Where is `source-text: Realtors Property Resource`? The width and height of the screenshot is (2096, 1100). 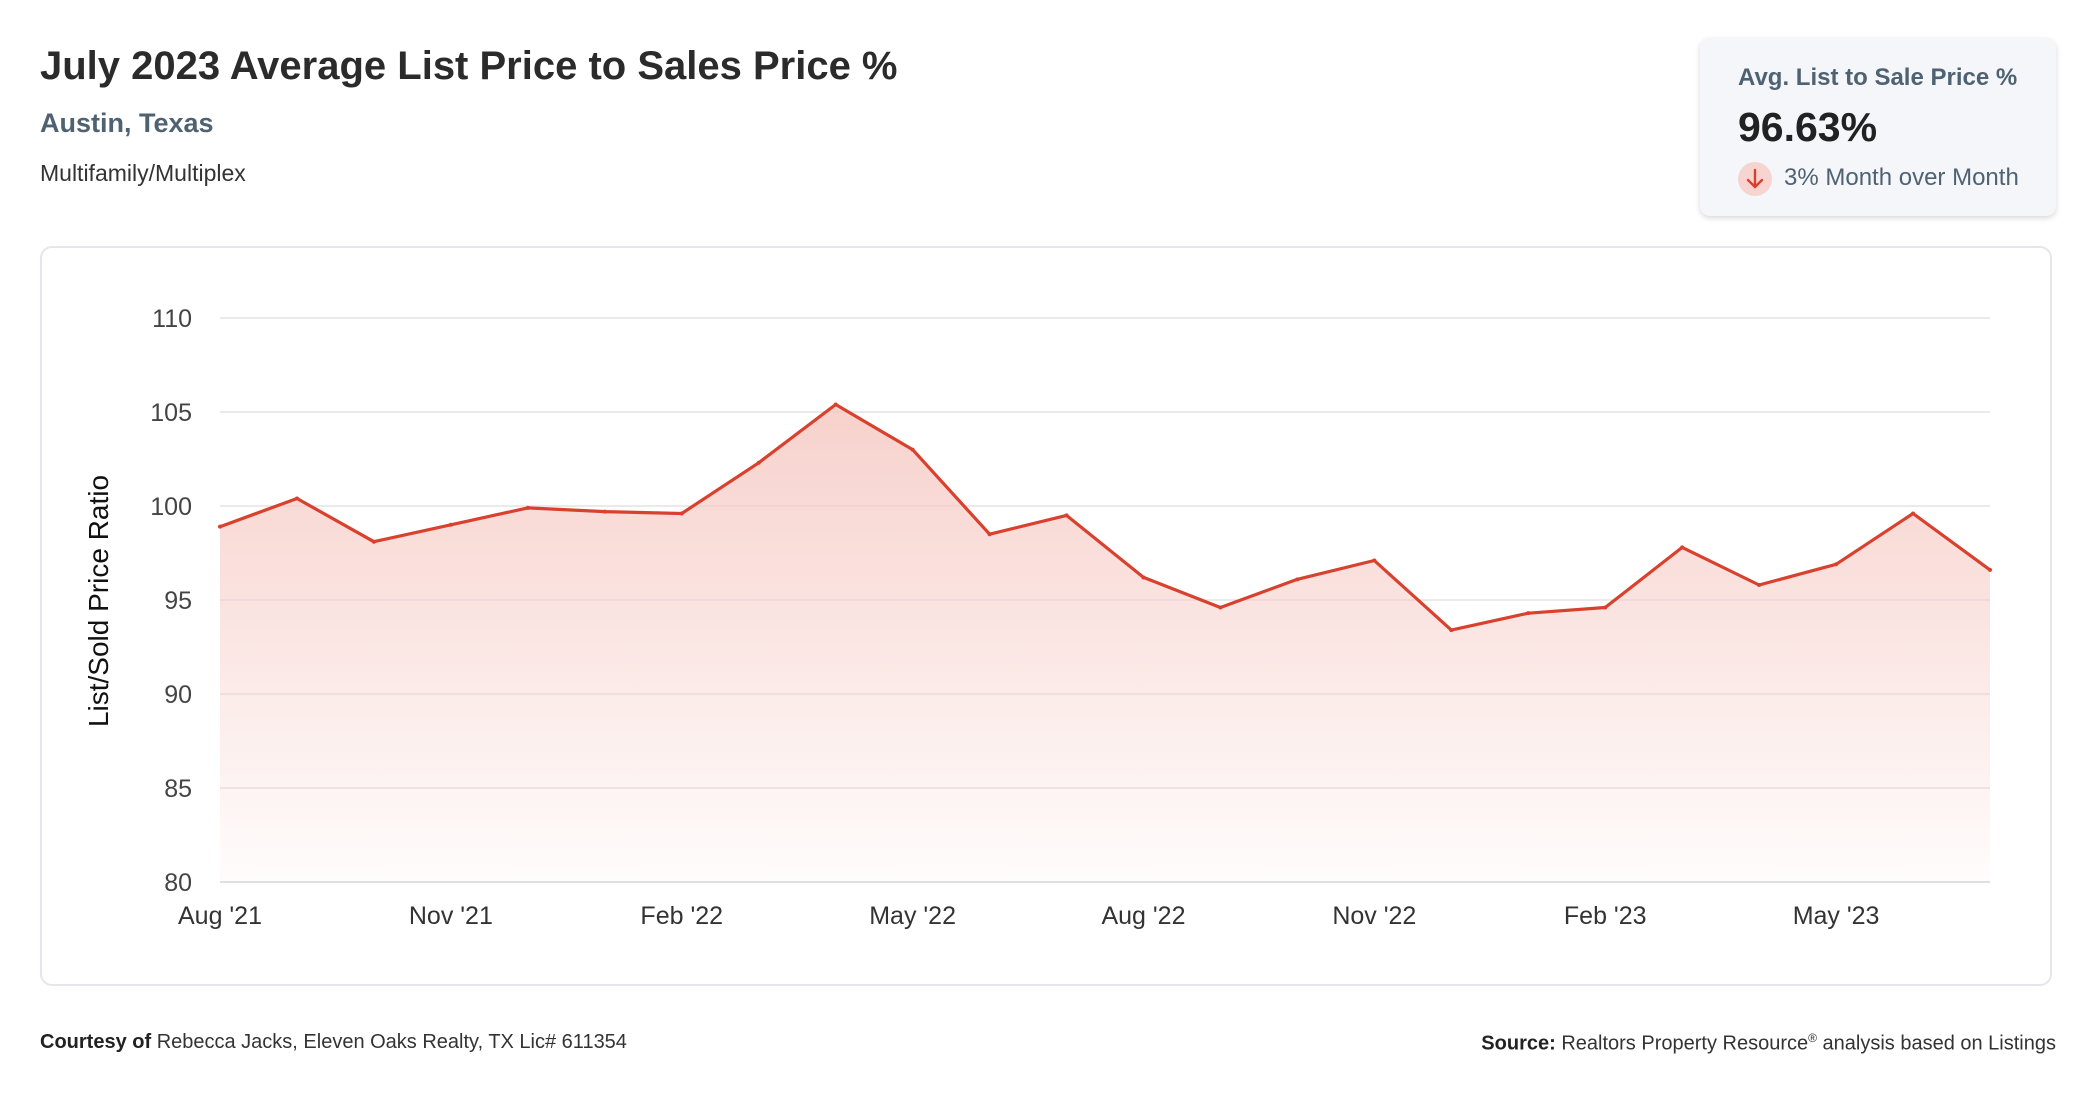
source-text: Realtors Property Resource is located at coordinates (1685, 1043).